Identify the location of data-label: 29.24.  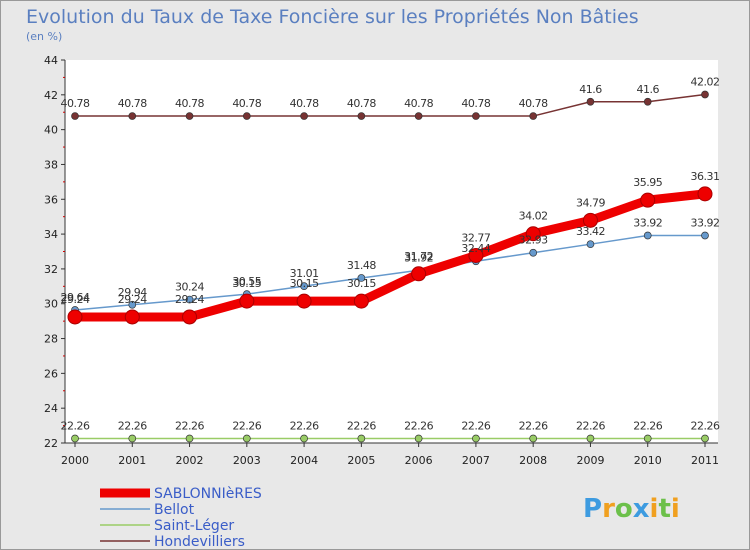
(75, 299).